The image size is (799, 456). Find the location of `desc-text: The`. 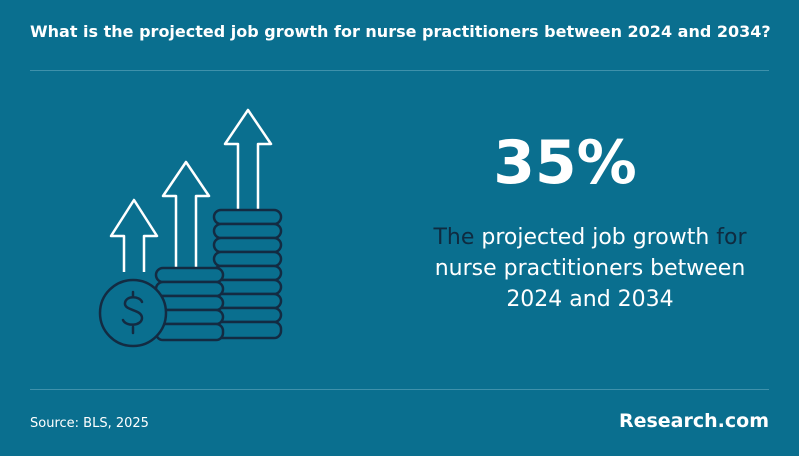

desc-text: The is located at coordinates (454, 237).